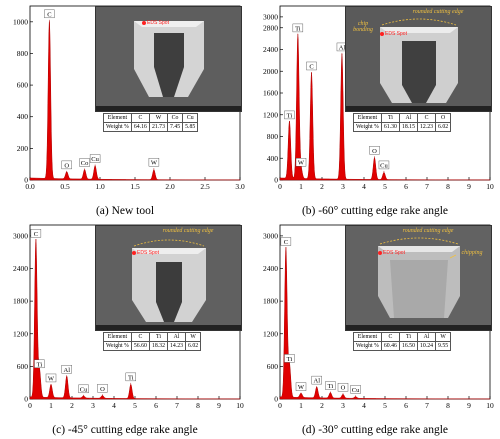 The height and width of the screenshot is (439, 500). I want to click on table-cell: 9.55, so click(443, 346).